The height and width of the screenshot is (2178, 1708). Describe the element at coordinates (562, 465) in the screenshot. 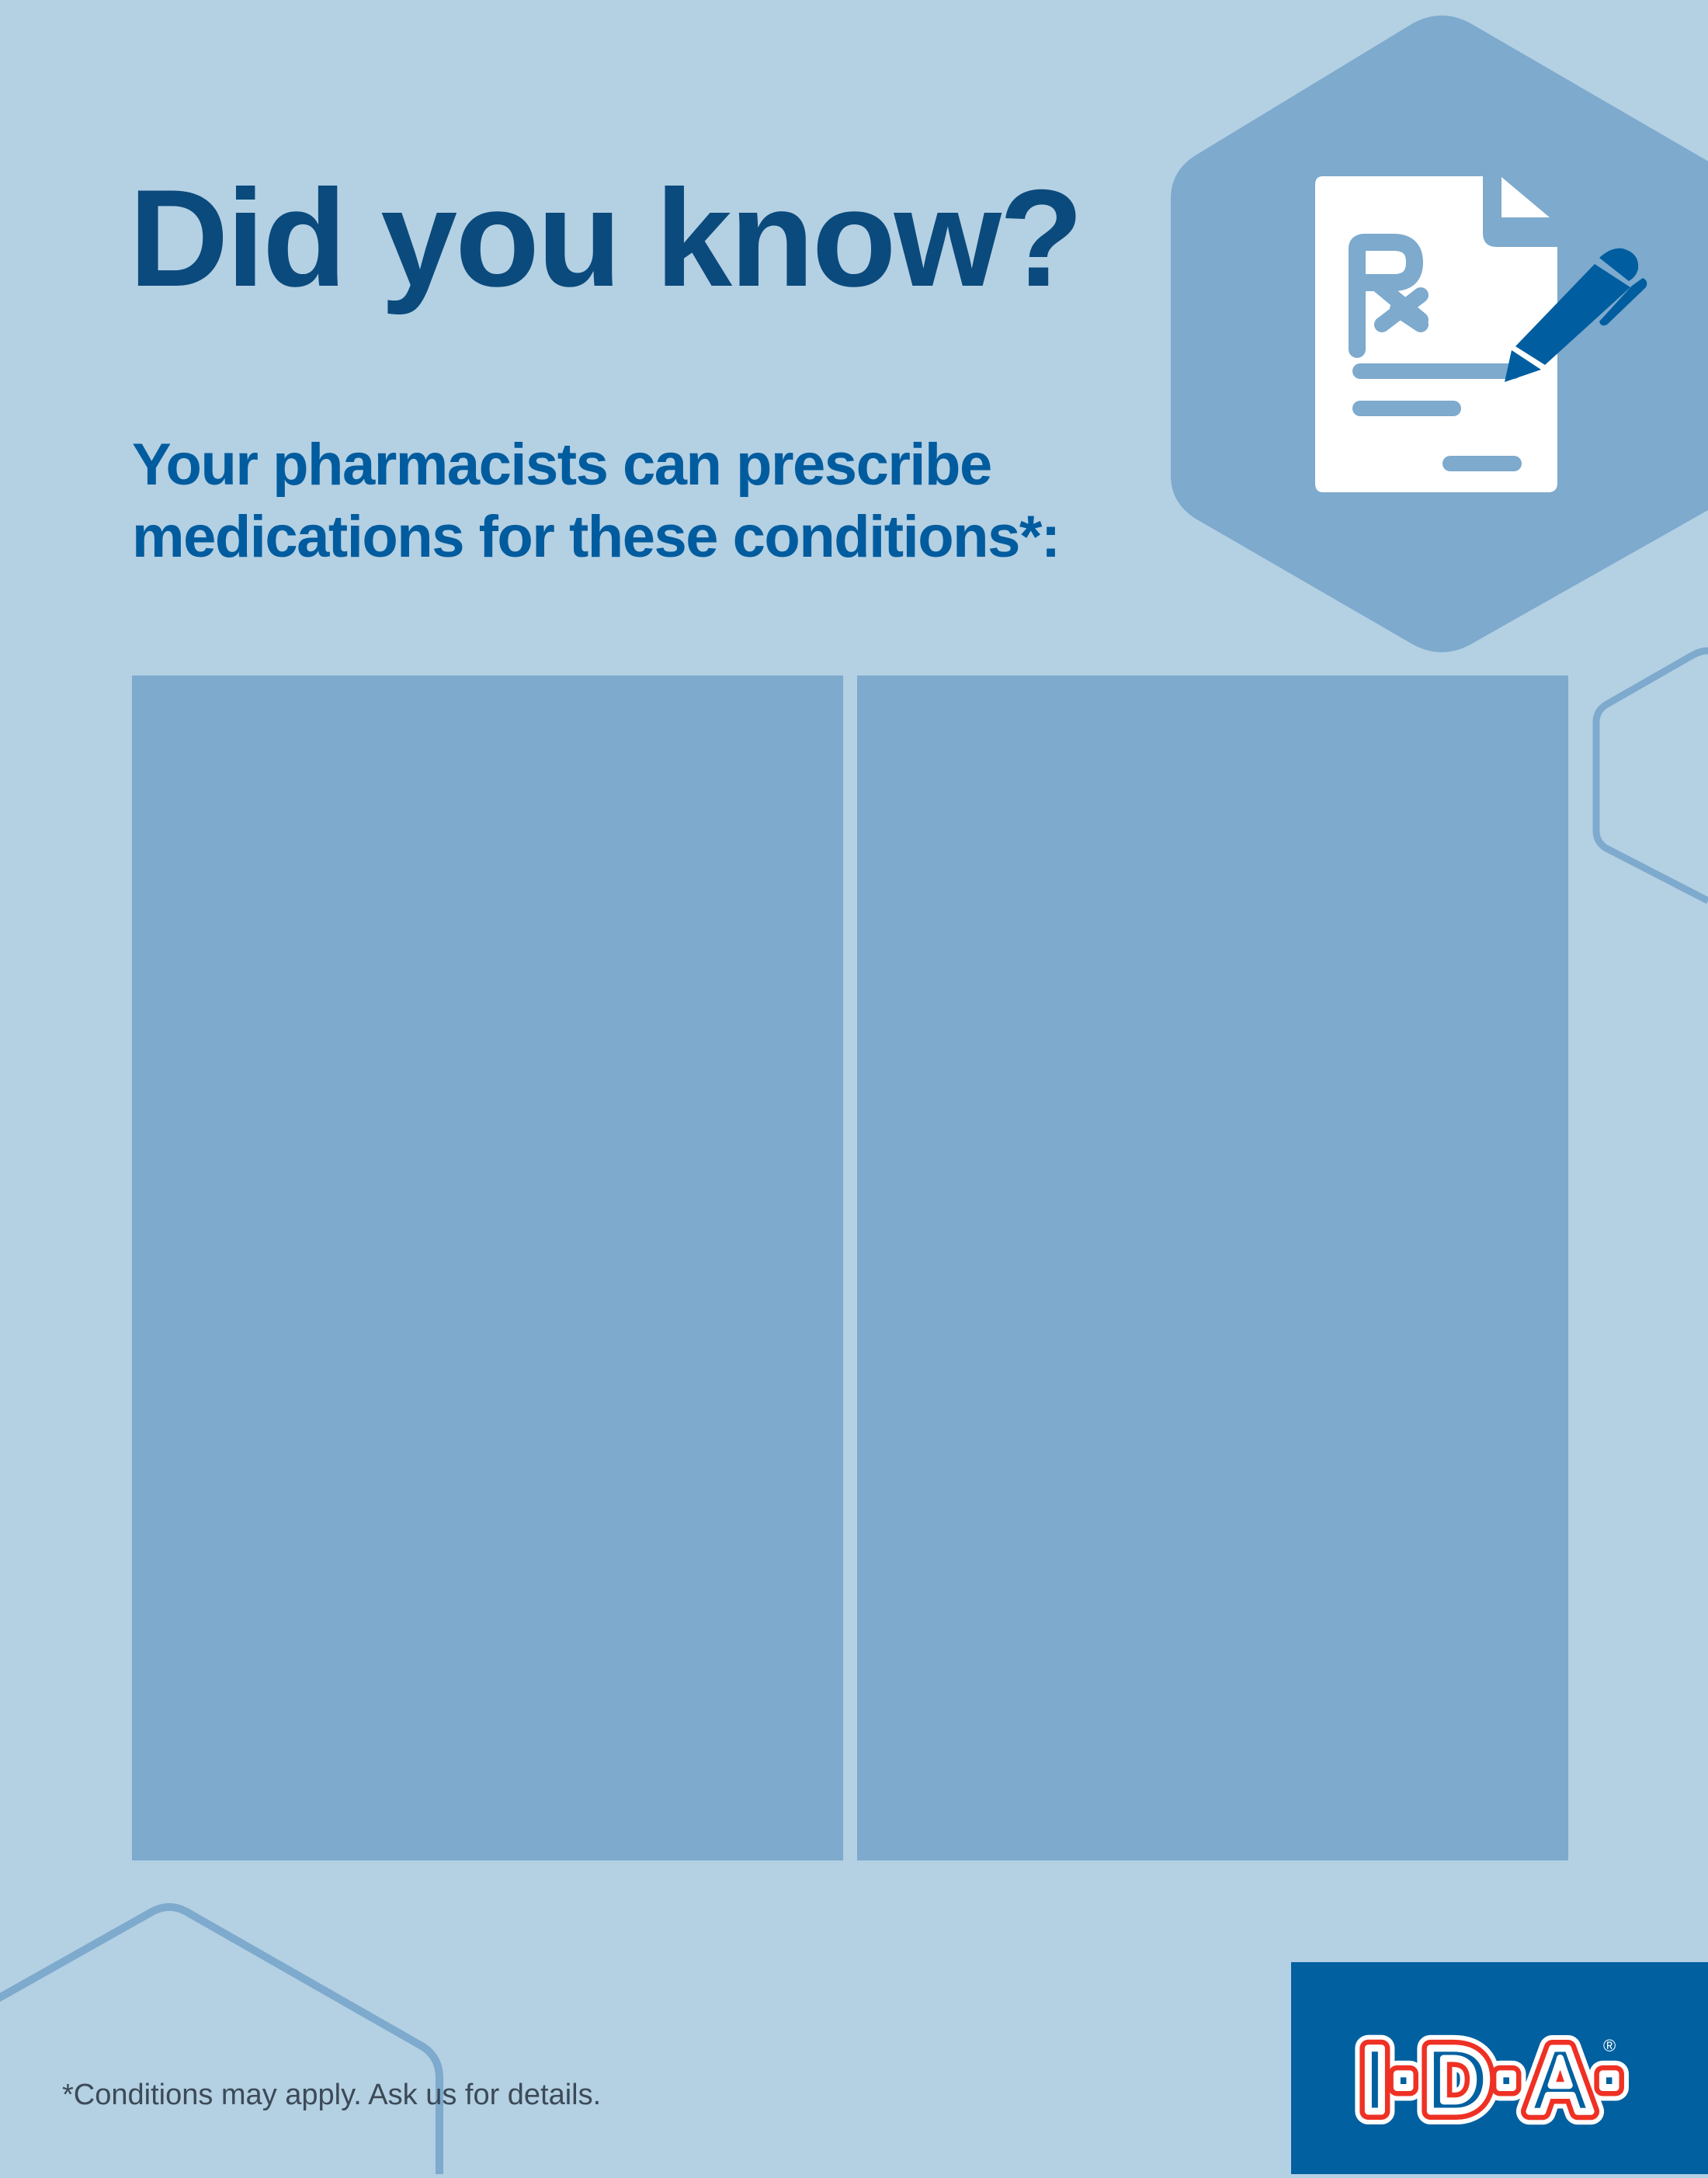

I see `subtitle-line-1: Your pharmacists can prescribe` at that location.